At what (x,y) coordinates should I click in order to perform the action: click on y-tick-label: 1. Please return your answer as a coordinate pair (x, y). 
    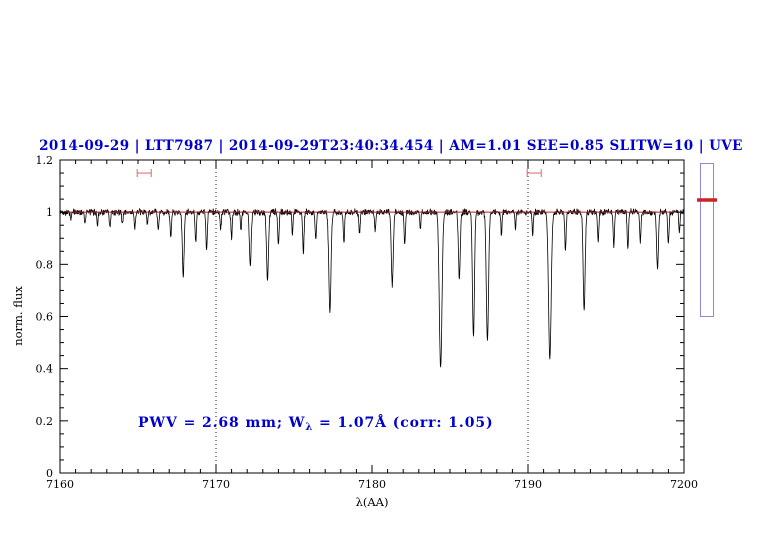
    Looking at the image, I should click on (49, 212).